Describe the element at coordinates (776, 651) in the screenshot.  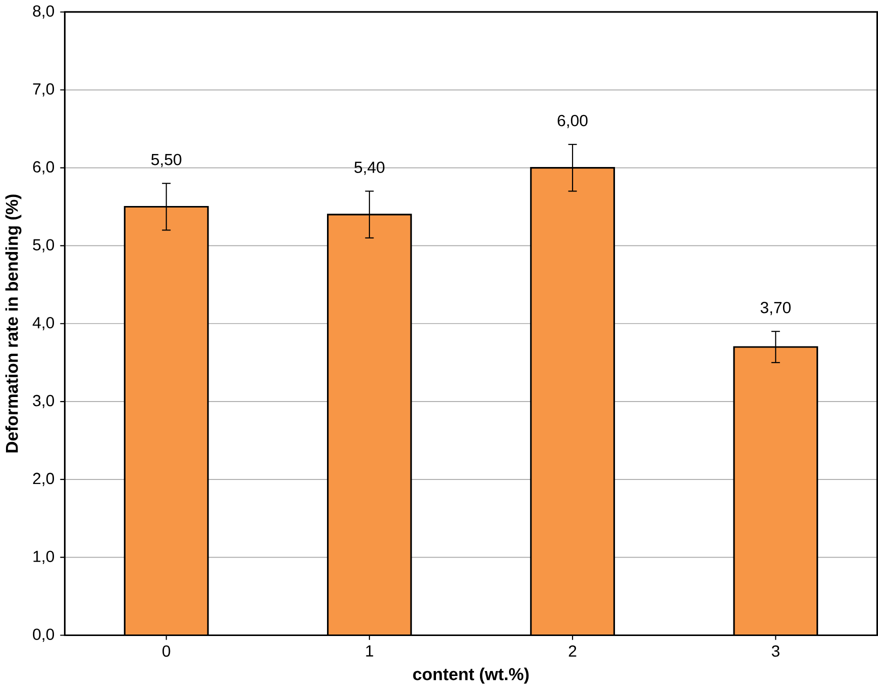
I see `x-tick-label: 3` at that location.